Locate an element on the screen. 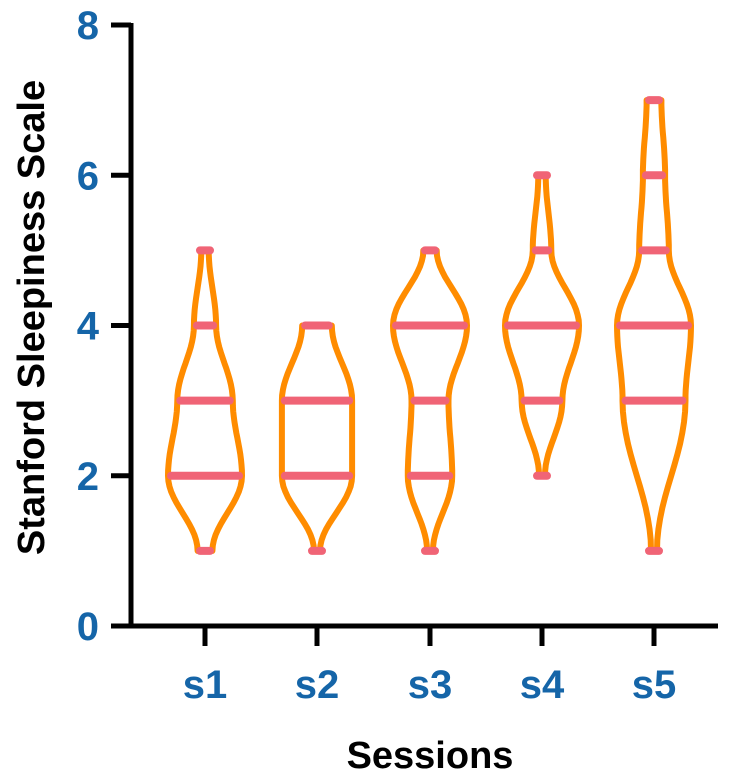 The width and height of the screenshot is (754, 782). y-tick-label: 8 is located at coordinates (88, 26).